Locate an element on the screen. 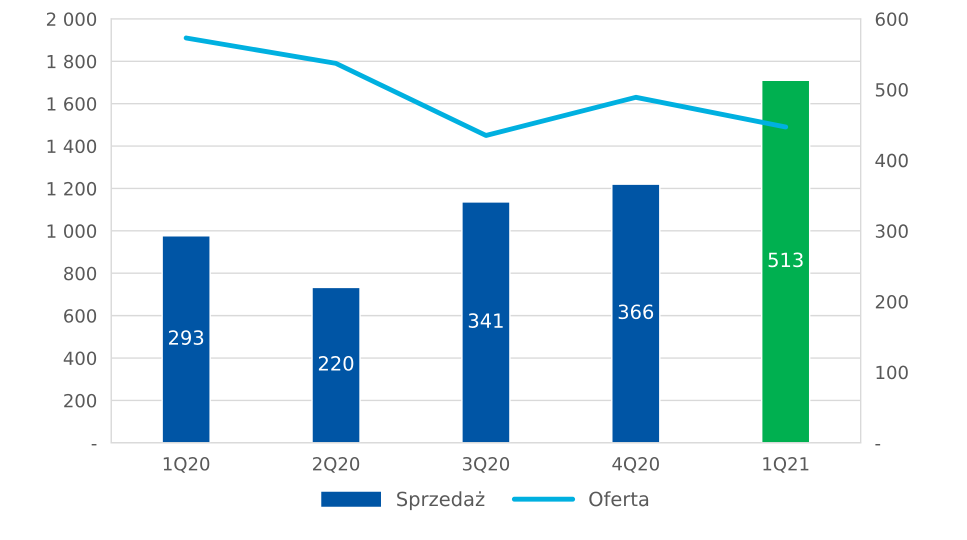 Image resolution: width=967 pixels, height=540 pixels. data-label: 220 is located at coordinates (336, 363).